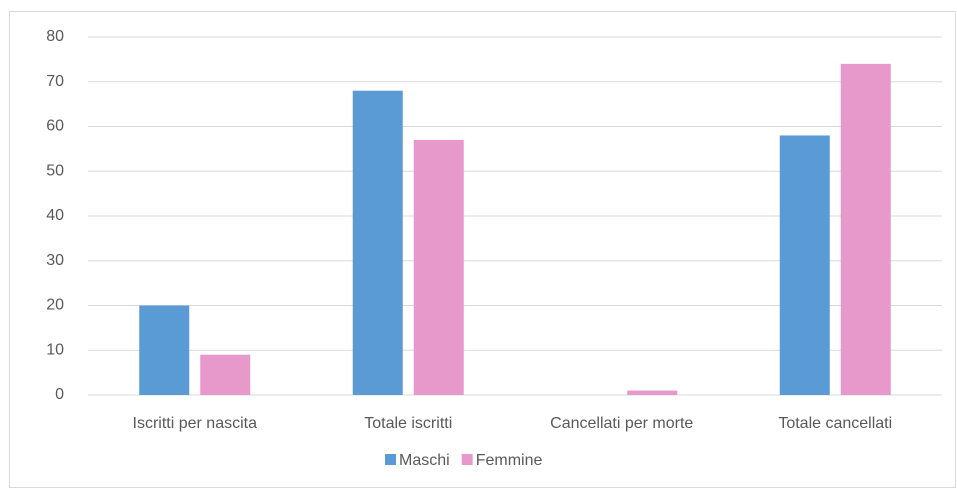 Image resolution: width=957 pixels, height=494 pixels. Describe the element at coordinates (55, 349) in the screenshot. I see `y-tick-label: 10` at that location.